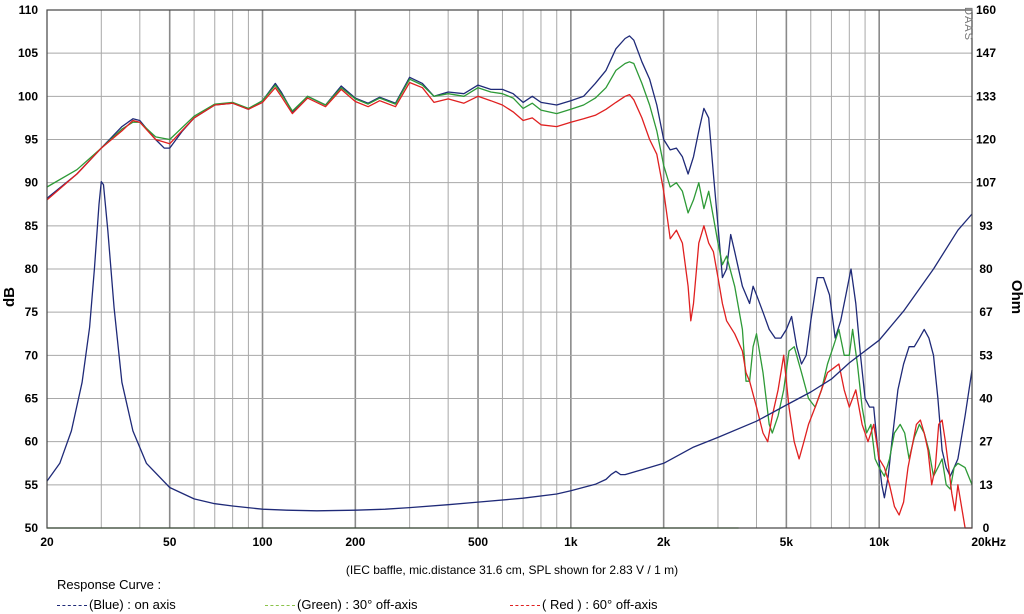  Describe the element at coordinates (986, 183) in the screenshot. I see `right-tick-label: 107` at that location.